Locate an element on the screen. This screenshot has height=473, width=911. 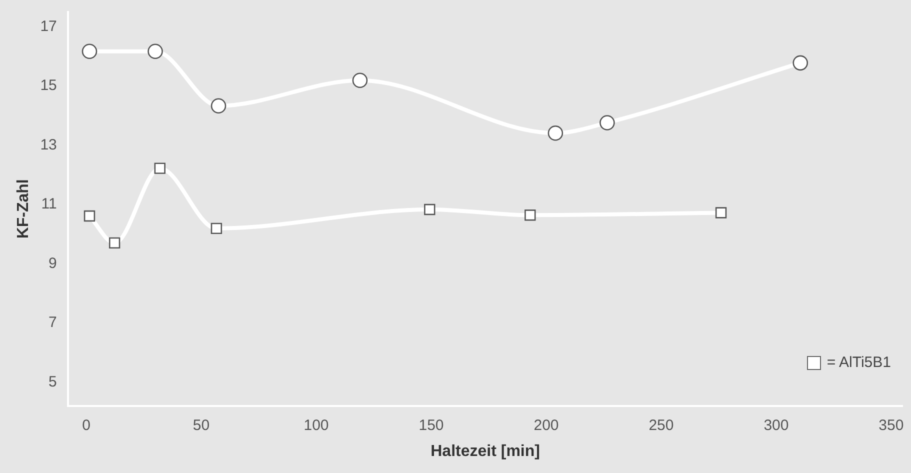
x-tick-label: 0 is located at coordinates (86, 425).